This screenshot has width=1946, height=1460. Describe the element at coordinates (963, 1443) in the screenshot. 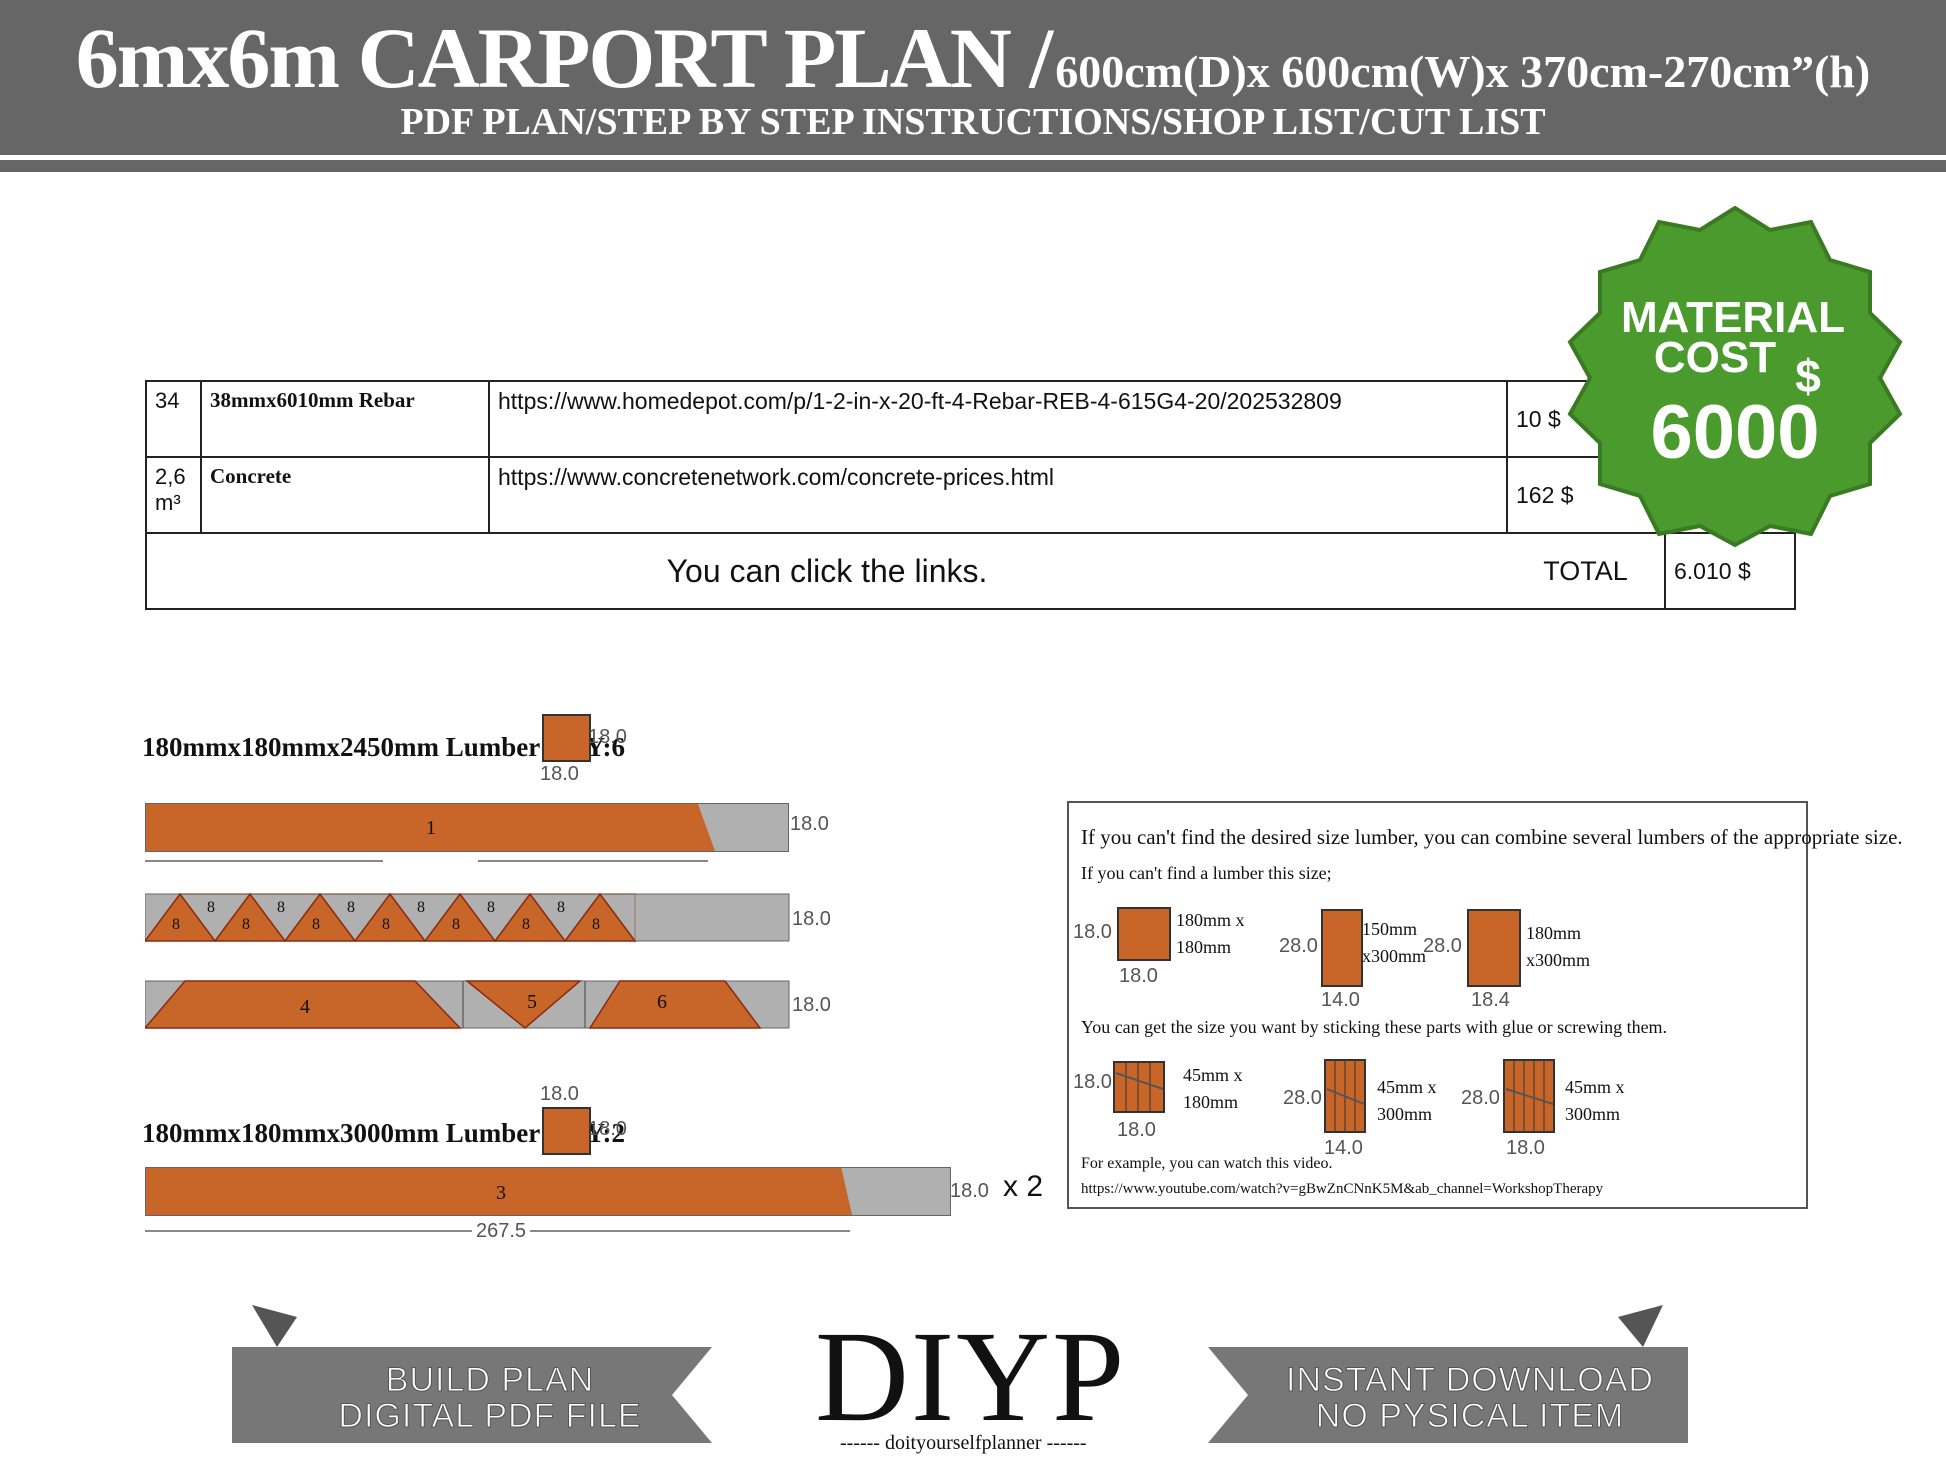

I see `diyp-logo-subtitle: ------ doityourselfplanner ------` at that location.